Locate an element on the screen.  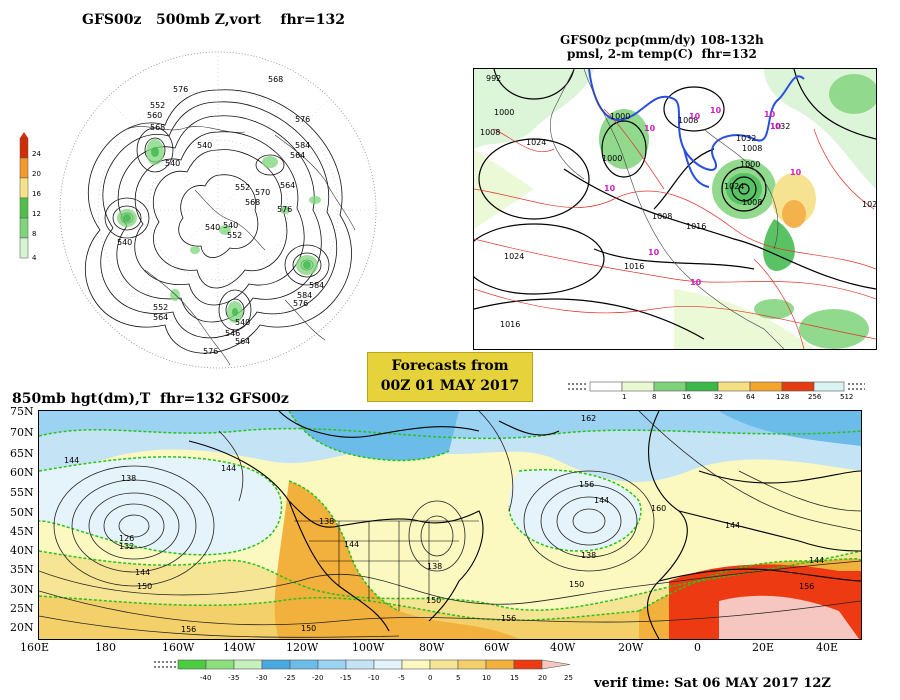
precip-legend-label: 64 is located at coordinates (750, 397).